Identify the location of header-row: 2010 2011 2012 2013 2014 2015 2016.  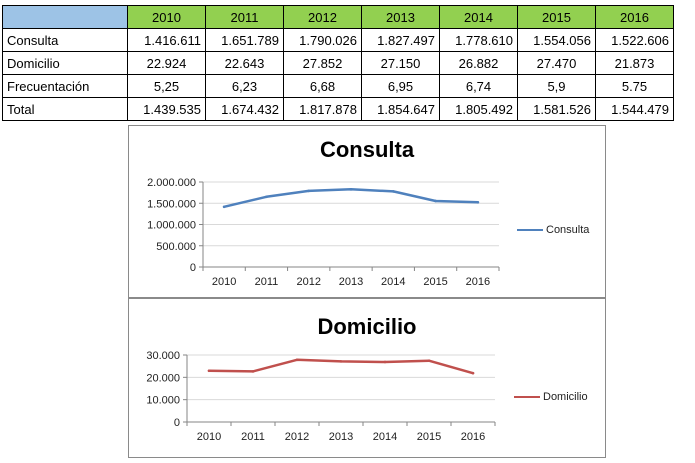
(338, 17).